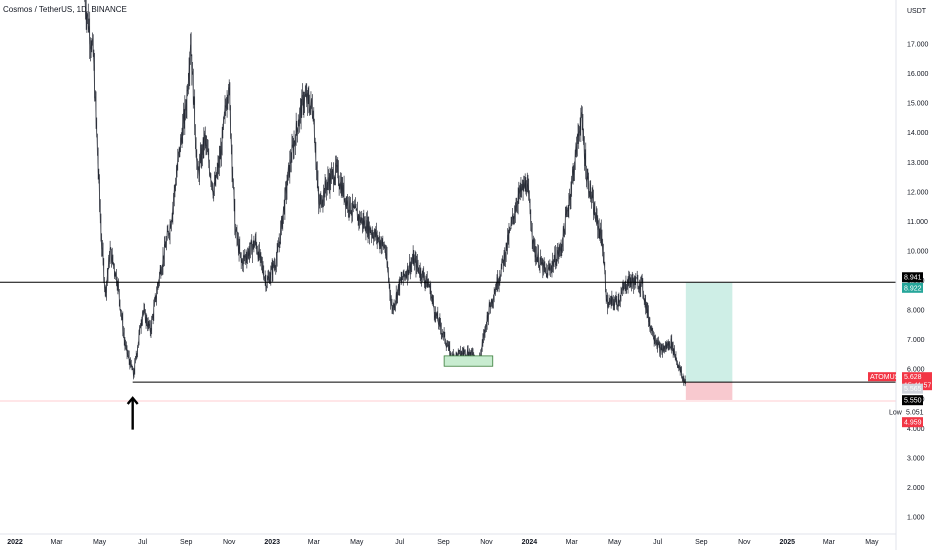 The image size is (932, 550). I want to click on y-tick-label: 3.000, so click(916, 458).